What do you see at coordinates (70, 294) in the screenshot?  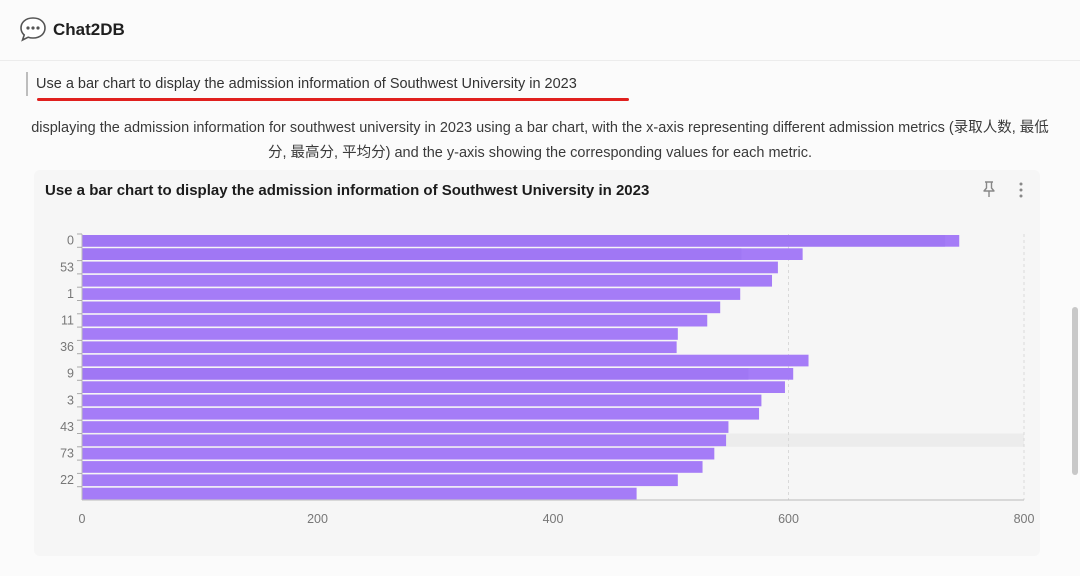 I see `y-tick-label: 1` at bounding box center [70, 294].